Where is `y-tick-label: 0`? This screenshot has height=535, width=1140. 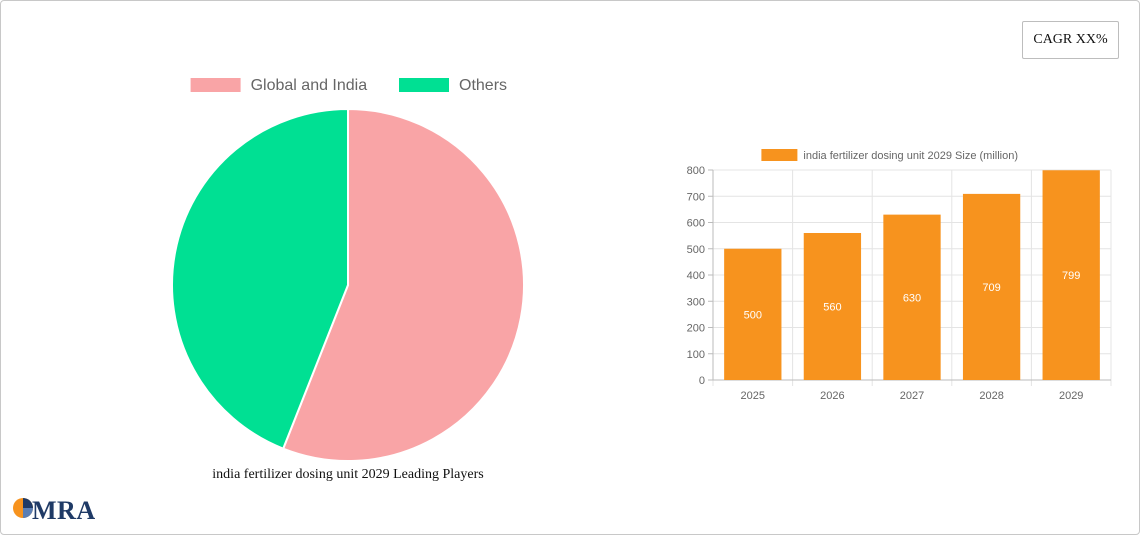 y-tick-label: 0 is located at coordinates (702, 381).